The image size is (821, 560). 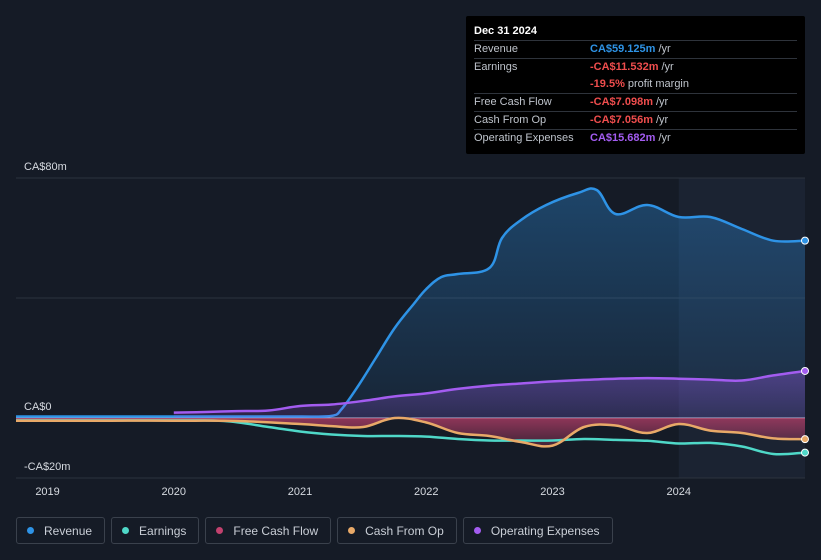 I want to click on tooltip-row-label: Operating Expenses, so click(x=524, y=138).